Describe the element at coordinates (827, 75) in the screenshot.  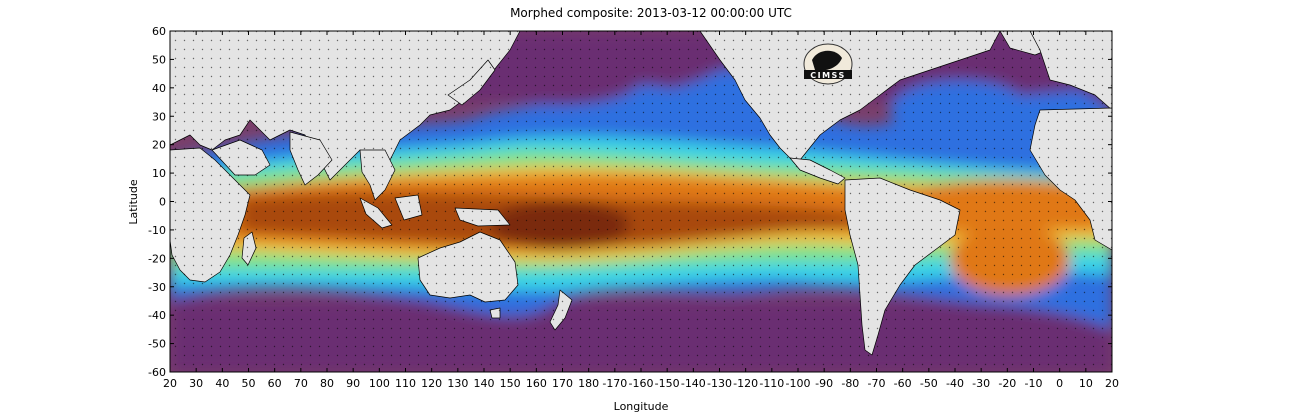
I see `cimss-logo-text: CIMSS` at that location.